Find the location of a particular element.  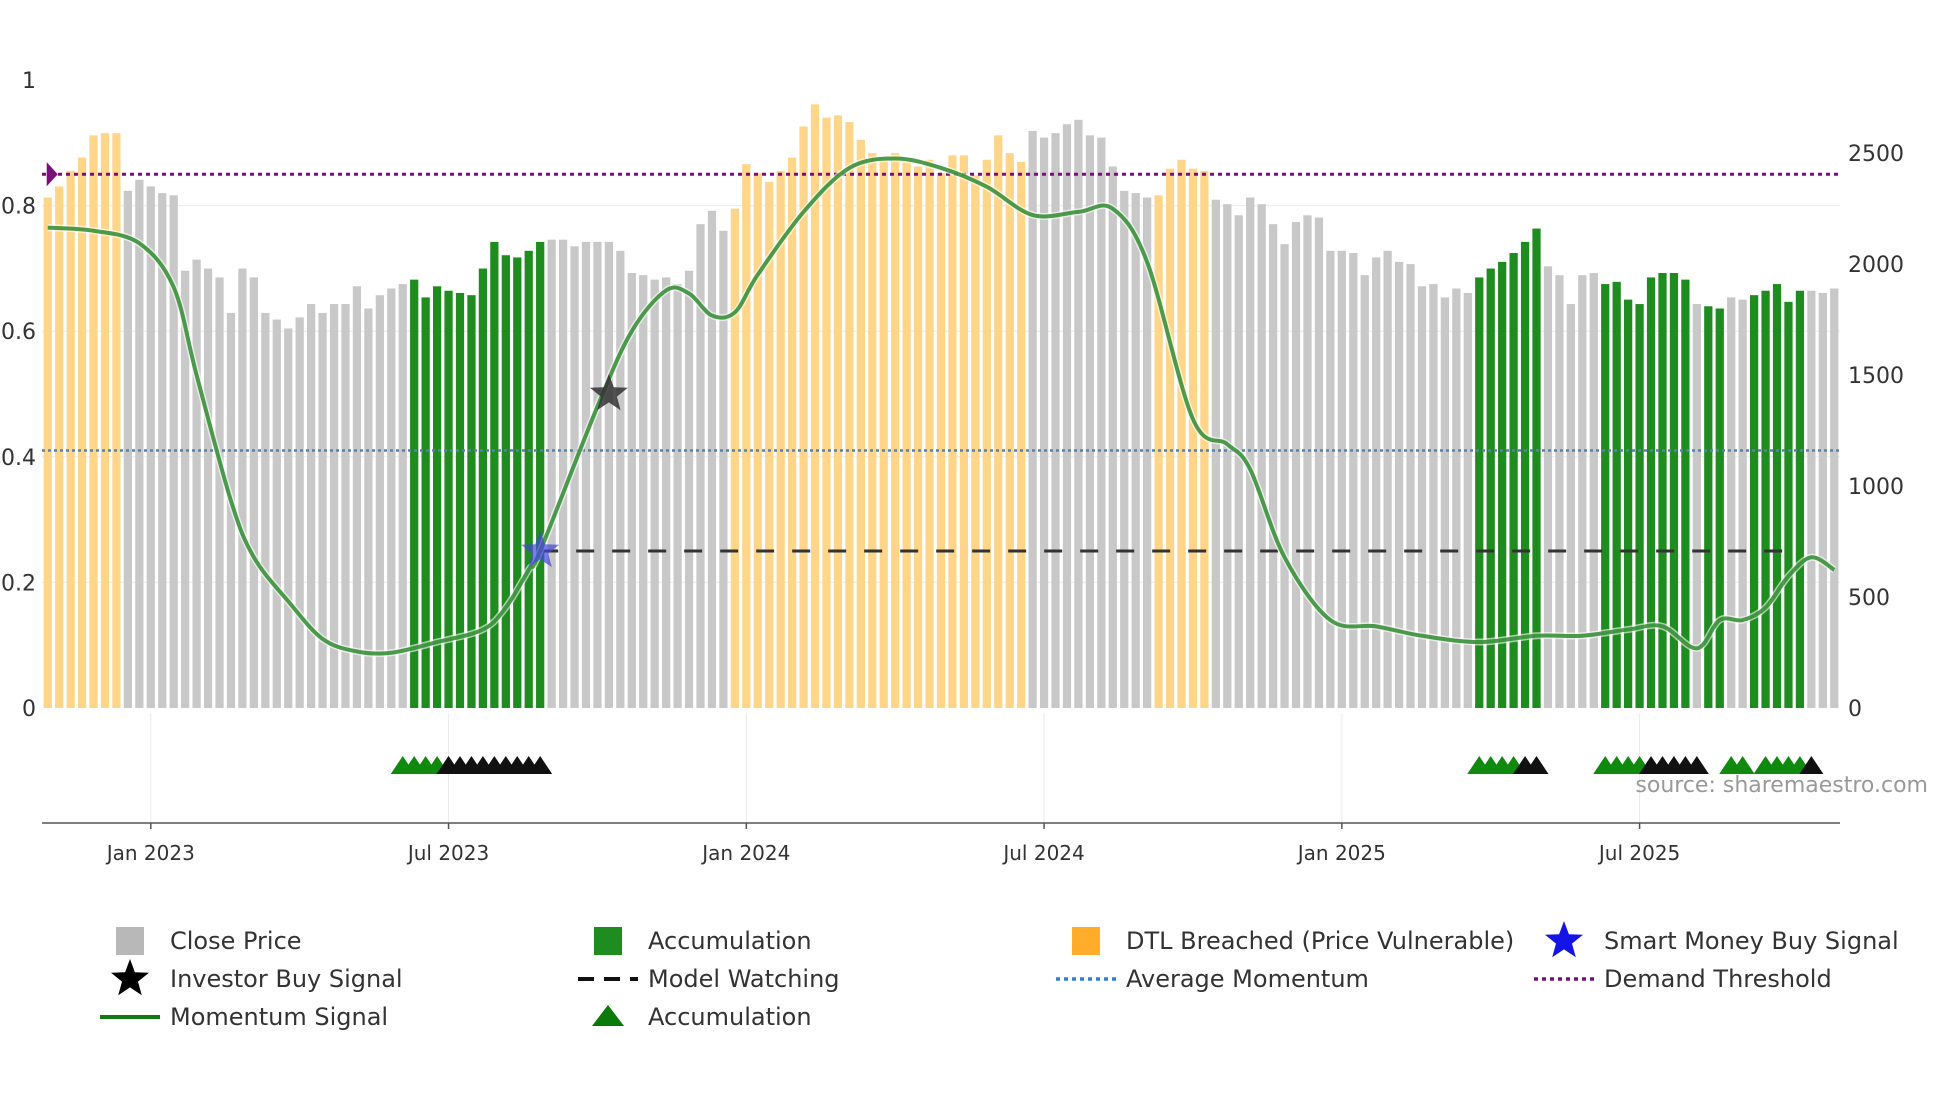

accumulation-black-marker is located at coordinates (1811, 765).